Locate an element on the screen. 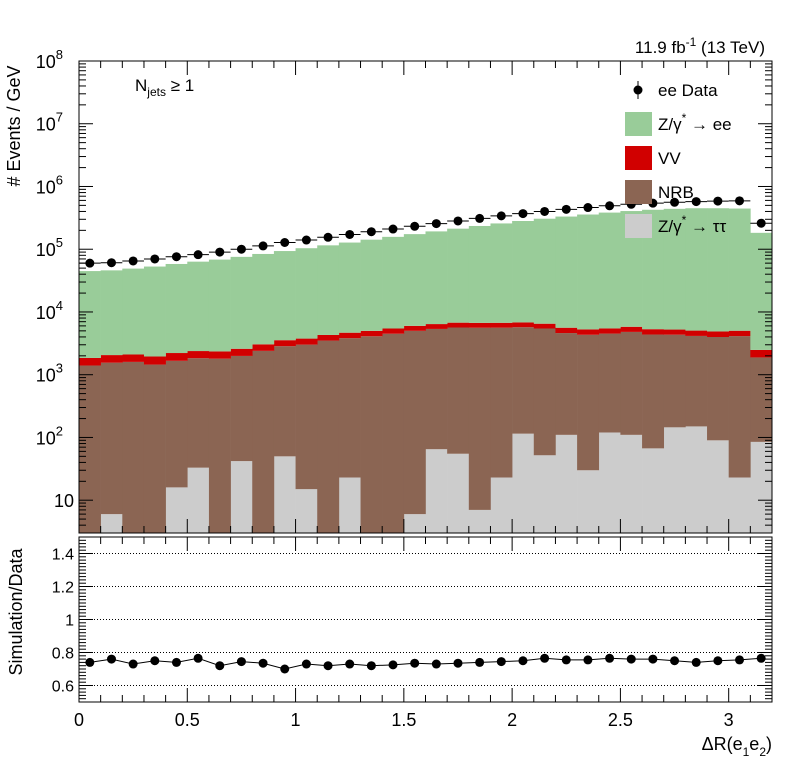 This screenshot has width=796, height=772. legend-label-3: NRB is located at coordinates (676, 192).